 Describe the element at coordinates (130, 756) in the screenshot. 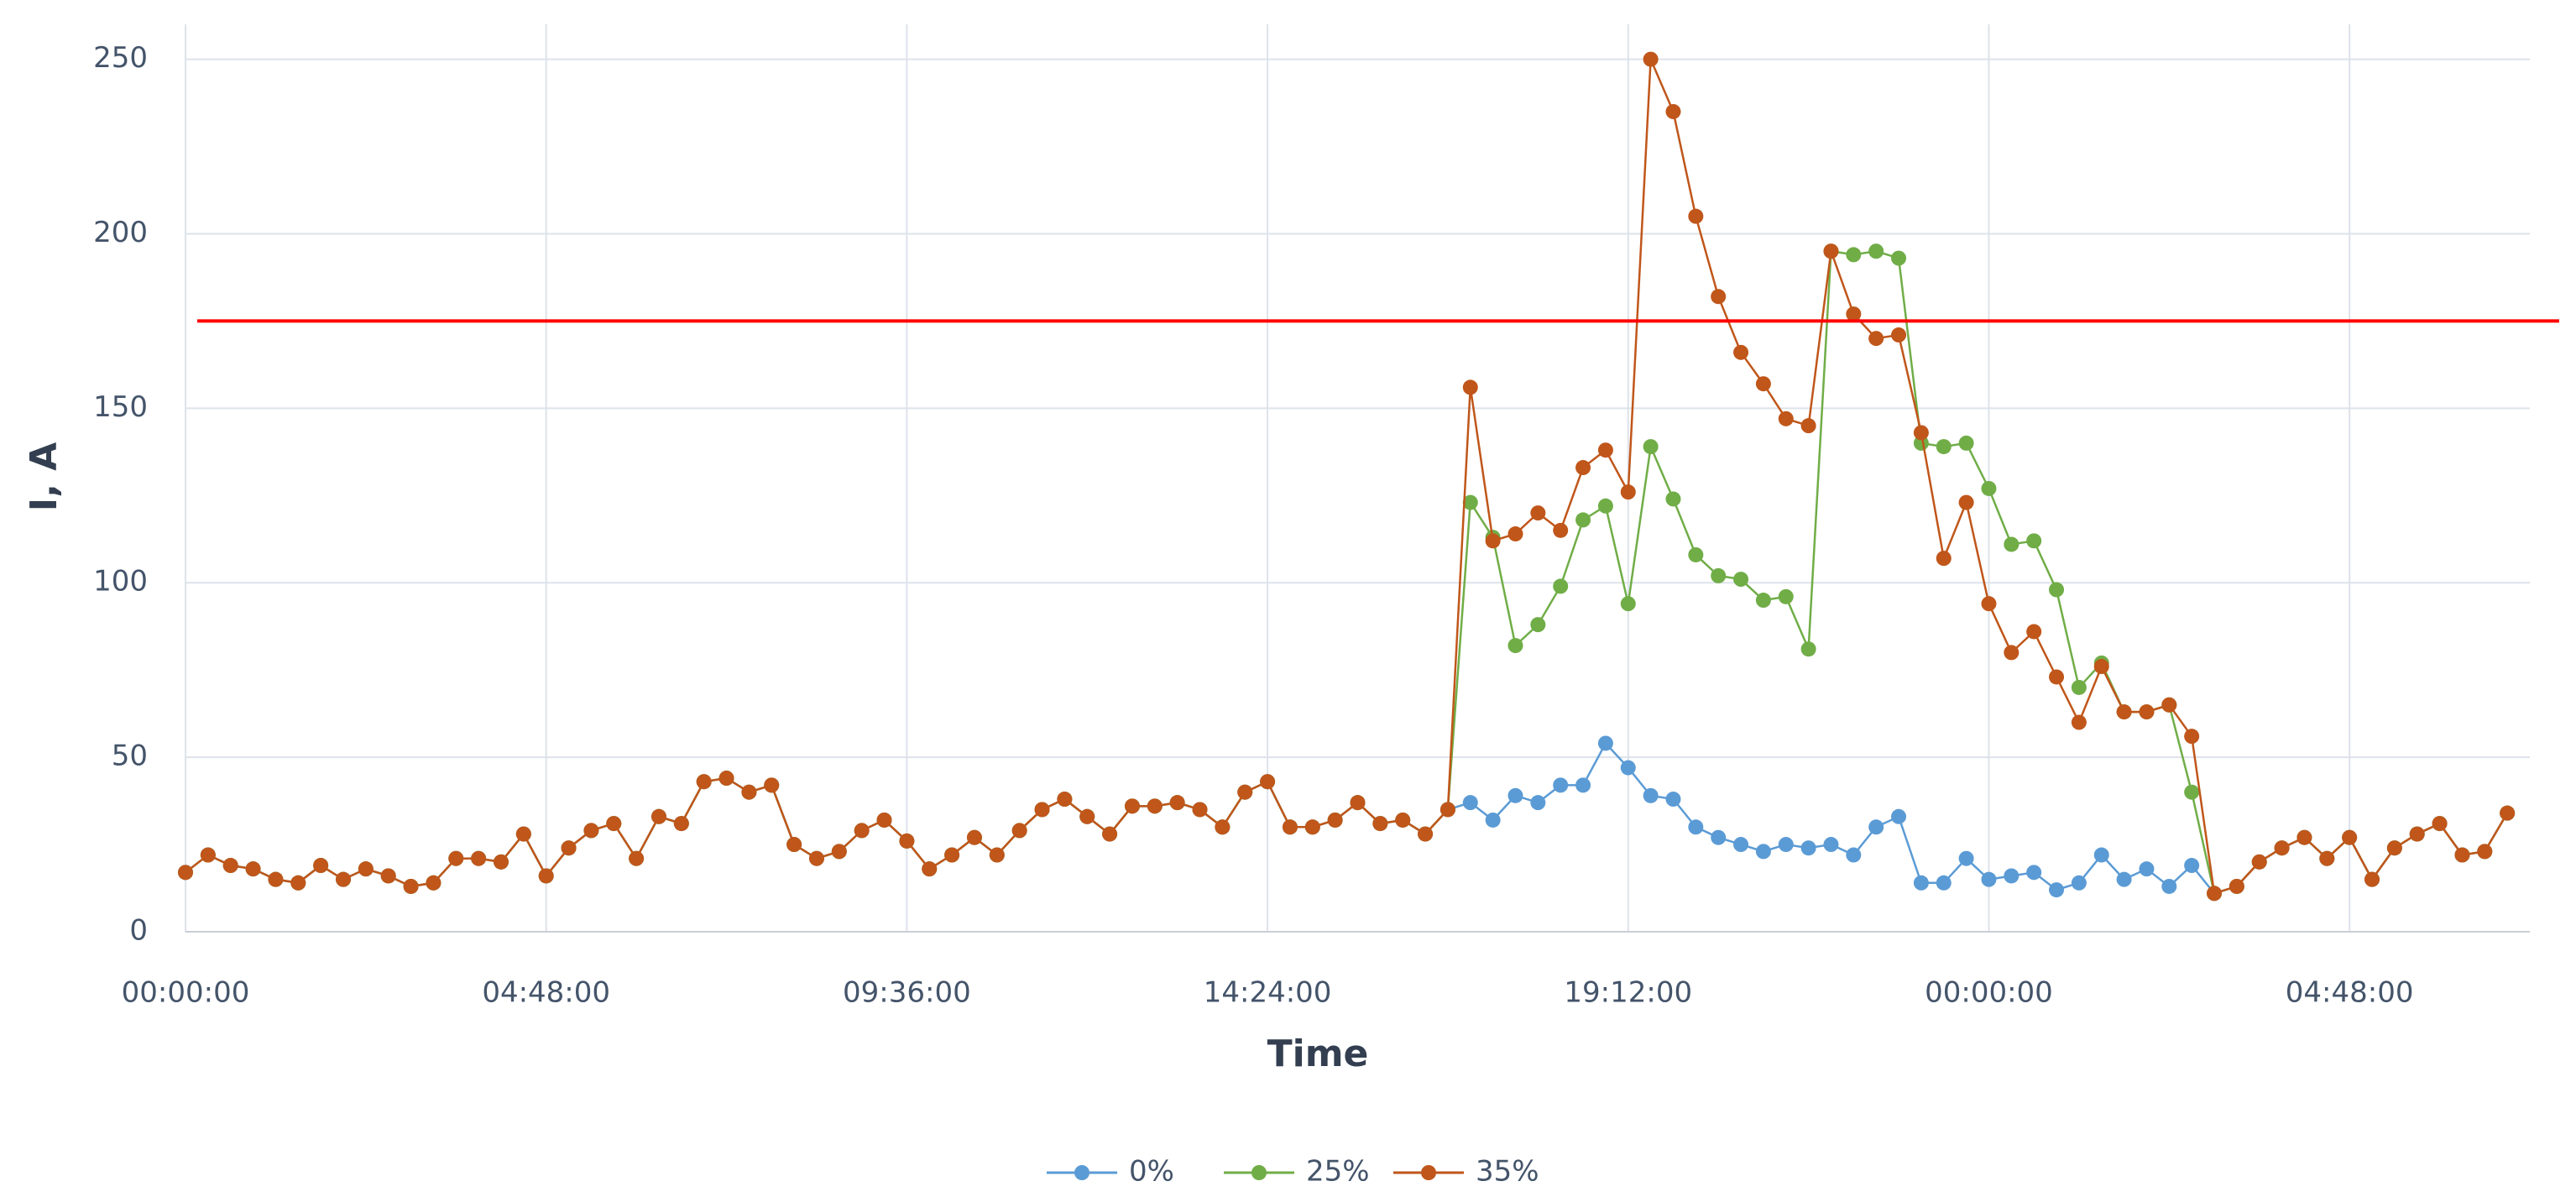

I see `y-tick-label: 50` at that location.